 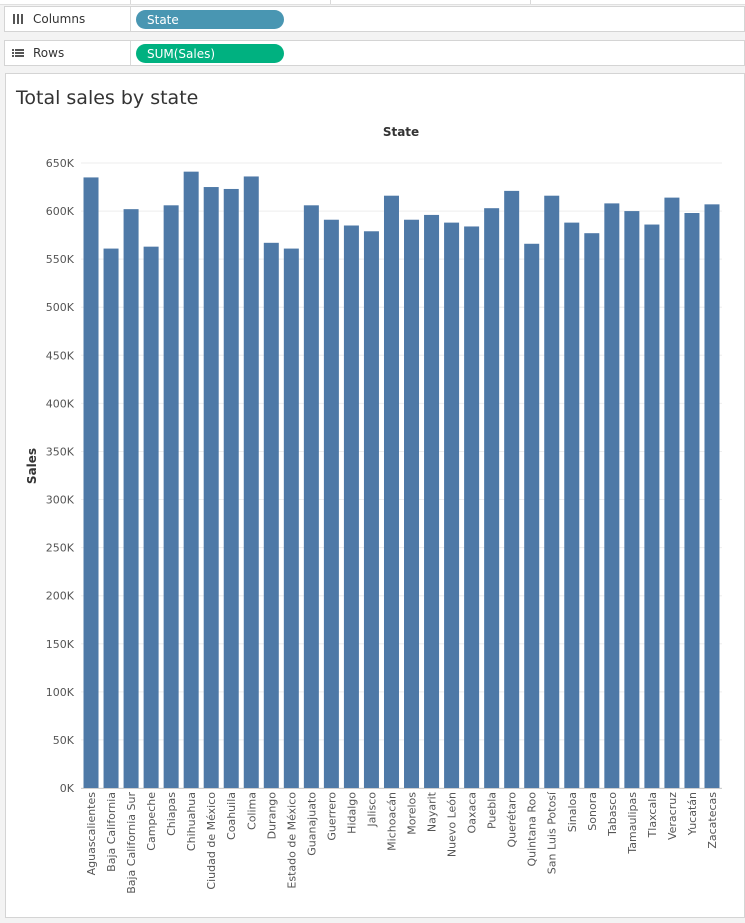 I want to click on x-tick-label: Baja California Sur, so click(x=131, y=843).